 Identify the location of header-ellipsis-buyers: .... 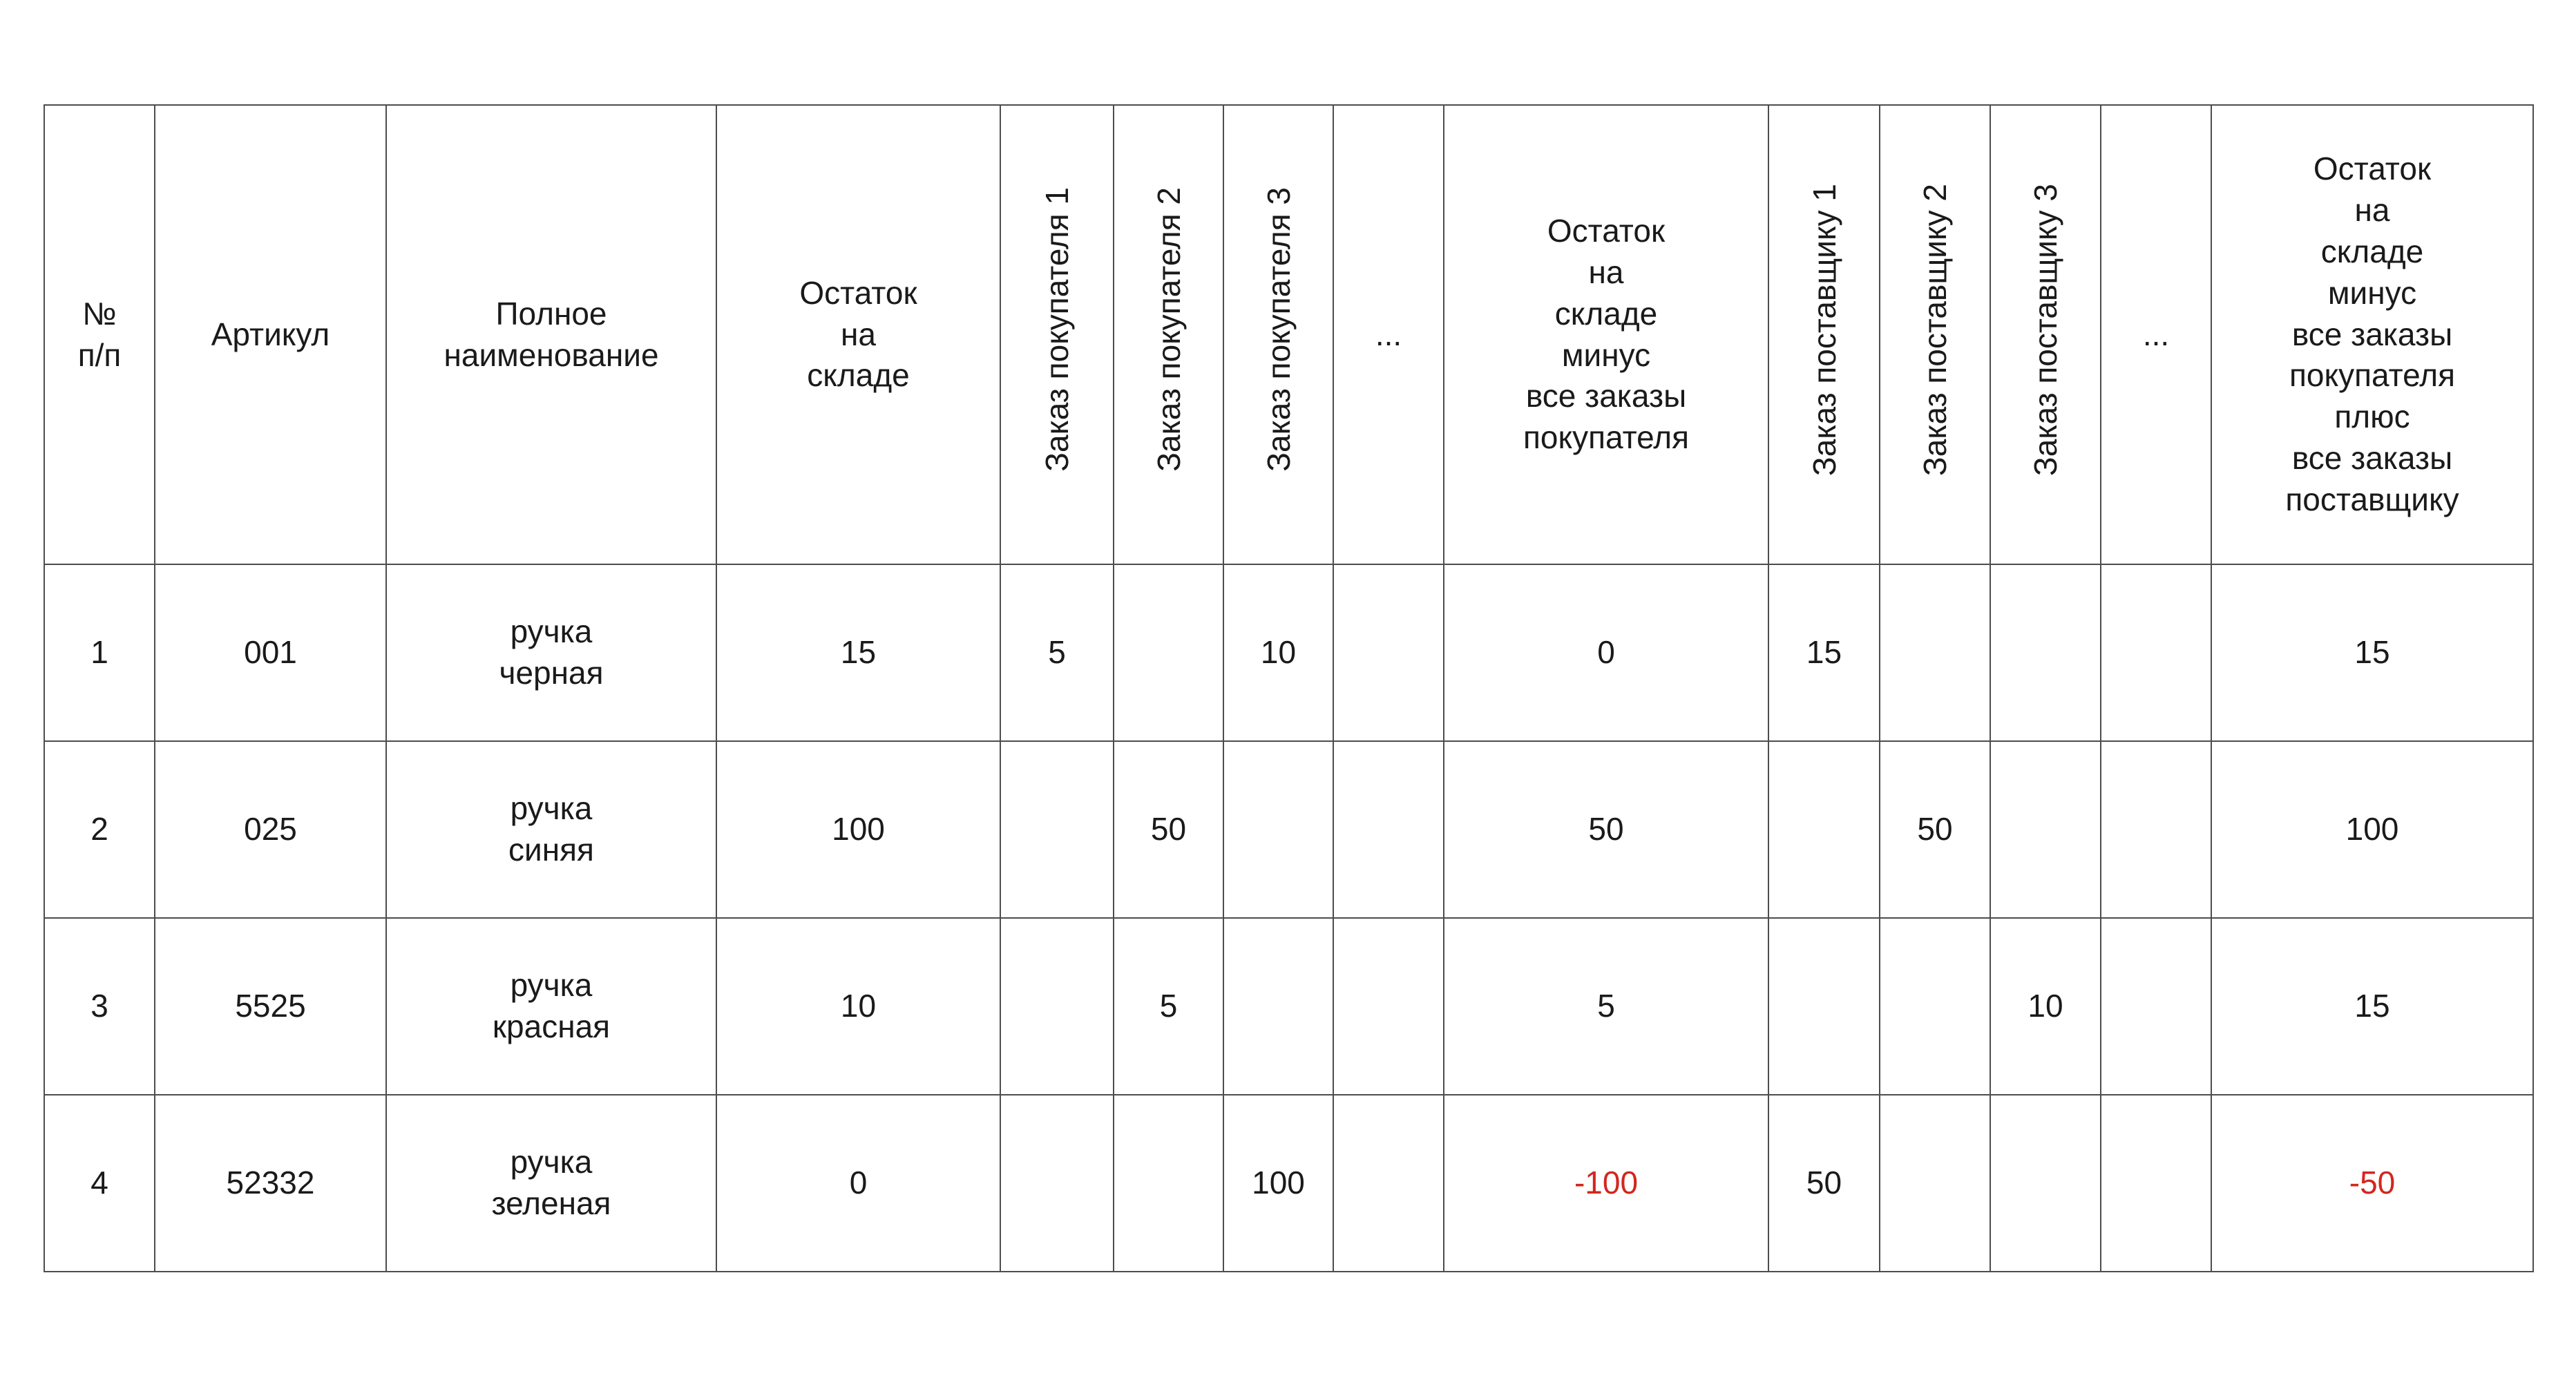
(1388, 334).